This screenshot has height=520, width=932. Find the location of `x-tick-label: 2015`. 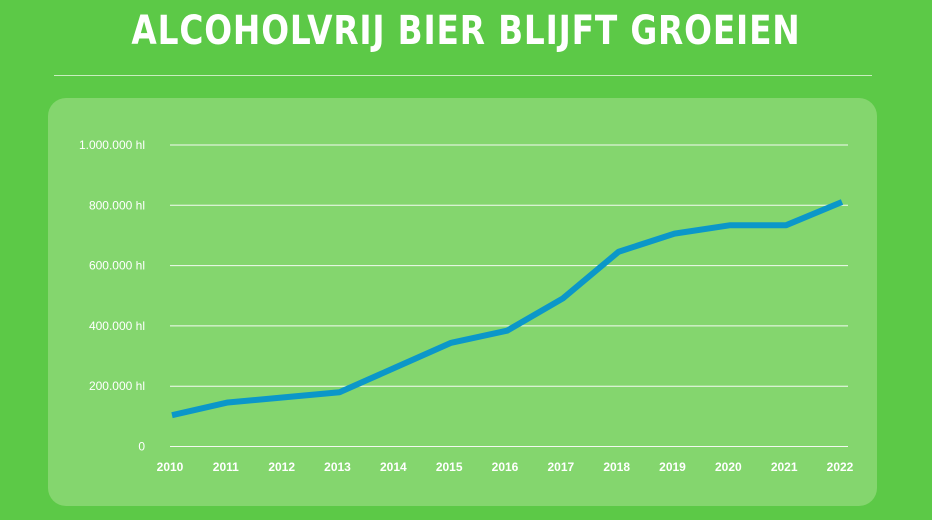

x-tick-label: 2015 is located at coordinates (449, 467).